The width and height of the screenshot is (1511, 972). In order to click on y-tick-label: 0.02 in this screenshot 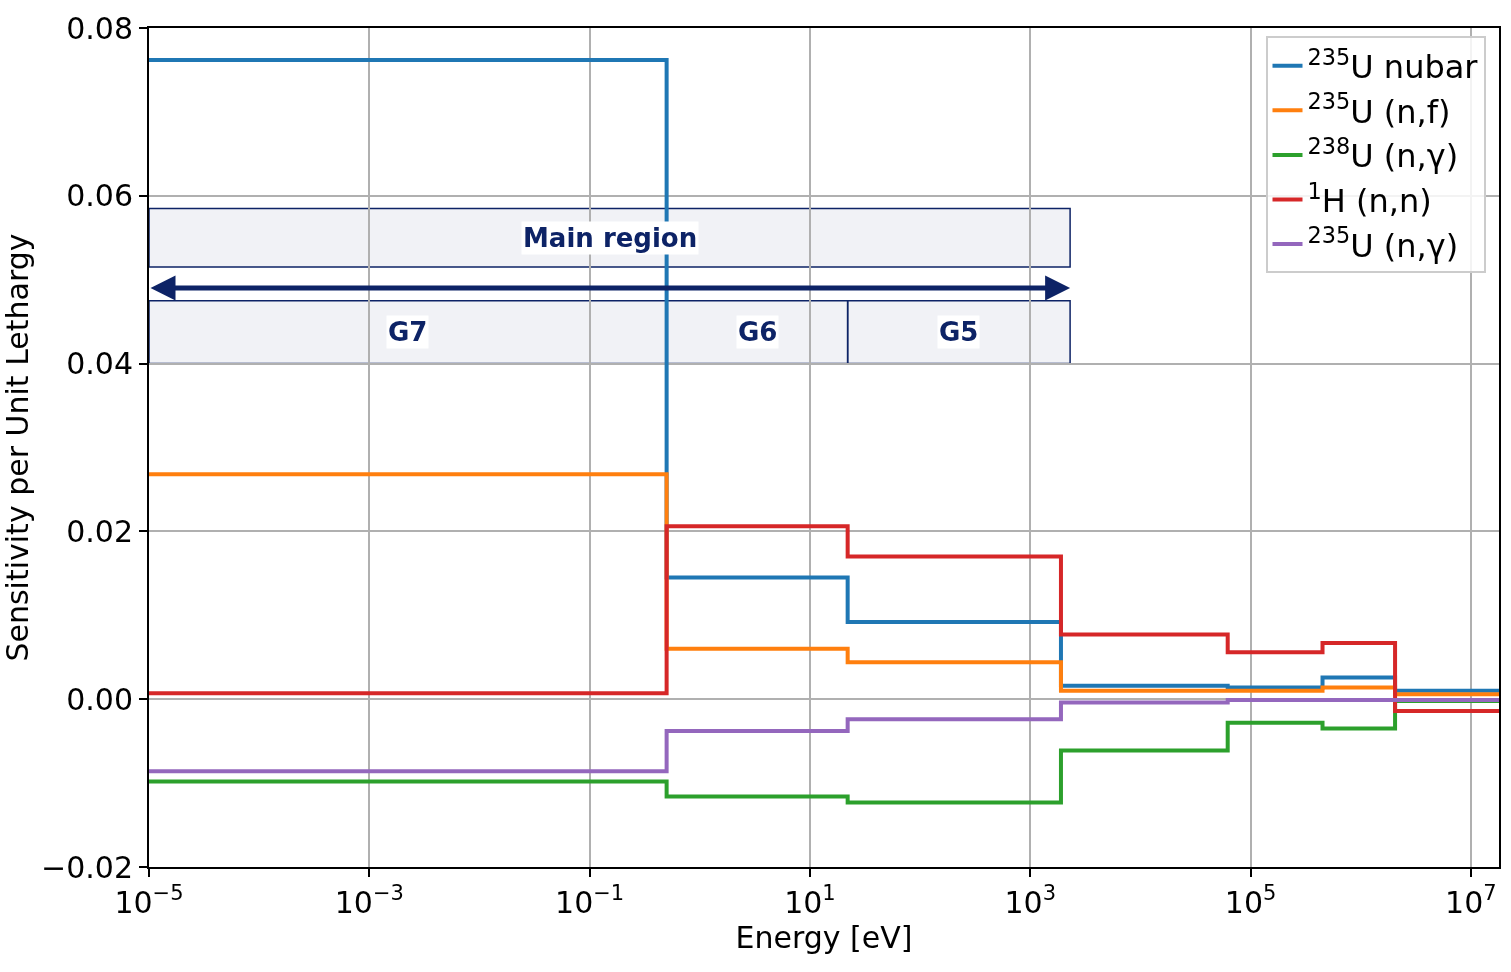, I will do `click(99, 531)`.